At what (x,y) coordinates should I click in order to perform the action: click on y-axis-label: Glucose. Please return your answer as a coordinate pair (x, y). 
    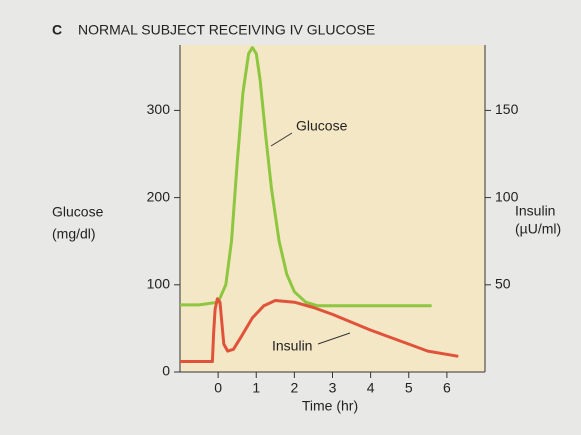
    Looking at the image, I should click on (78, 212).